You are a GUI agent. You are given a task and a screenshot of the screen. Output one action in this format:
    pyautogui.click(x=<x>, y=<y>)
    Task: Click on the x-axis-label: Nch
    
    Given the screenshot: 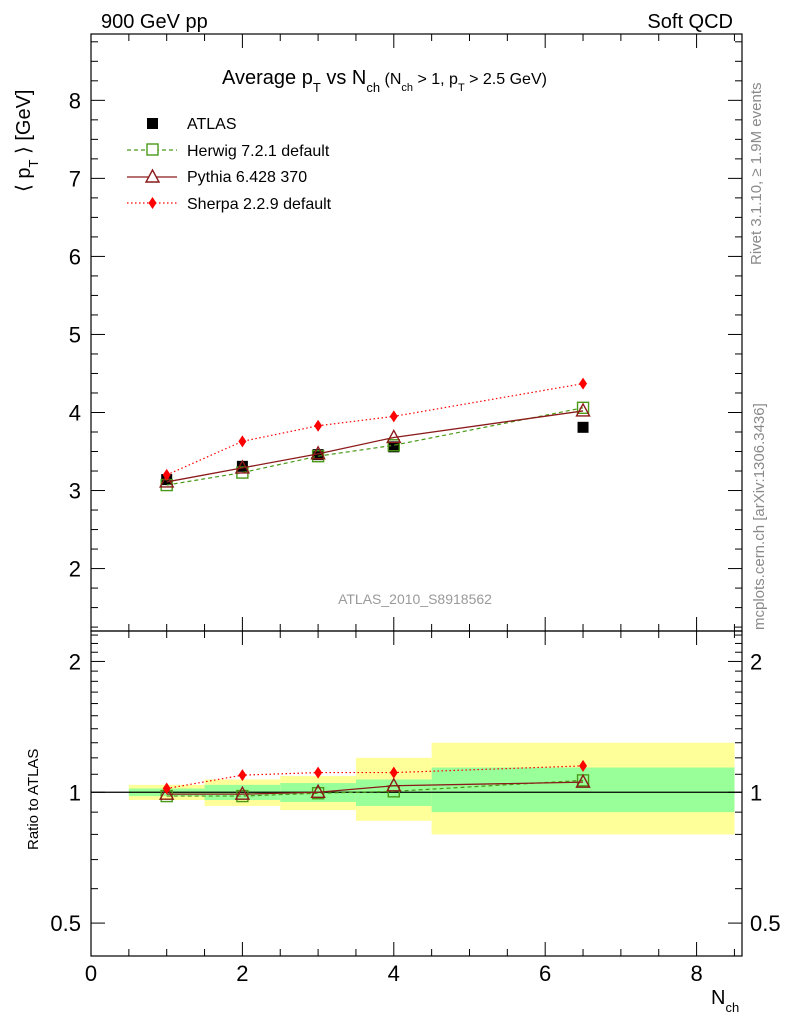 What is the action you would take?
    pyautogui.click(x=725, y=1001)
    